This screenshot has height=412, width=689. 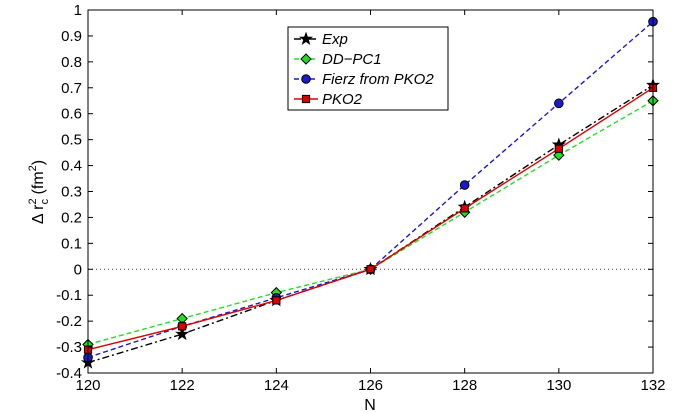 What do you see at coordinates (335, 39) in the screenshot?
I see `legend-label: Exp` at bounding box center [335, 39].